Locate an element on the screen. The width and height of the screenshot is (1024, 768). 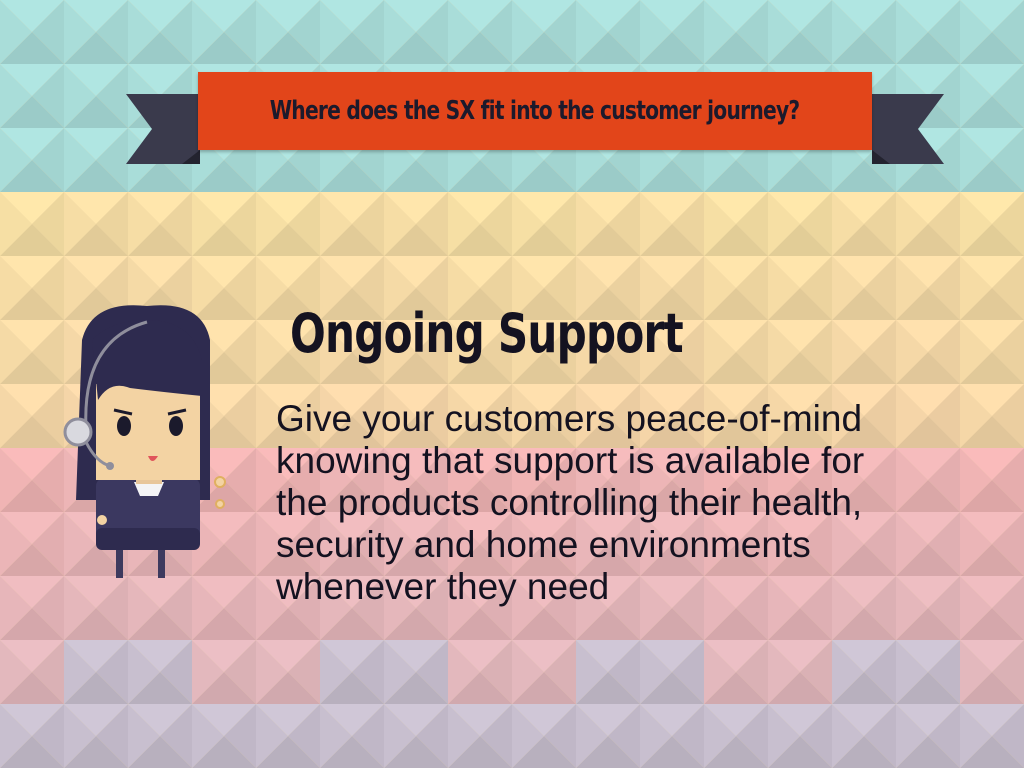
body-line: the products controlling their health, is located at coordinates (569, 502).